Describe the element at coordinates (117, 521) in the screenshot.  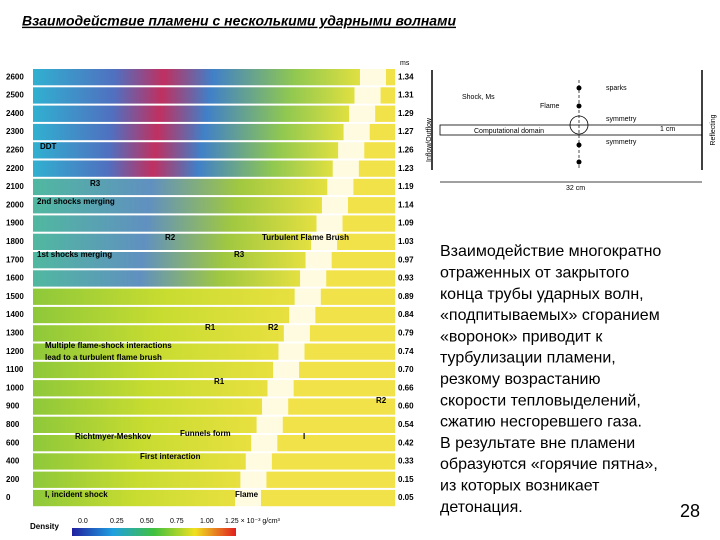
I see `colorbar-tick: 0.25` at that location.